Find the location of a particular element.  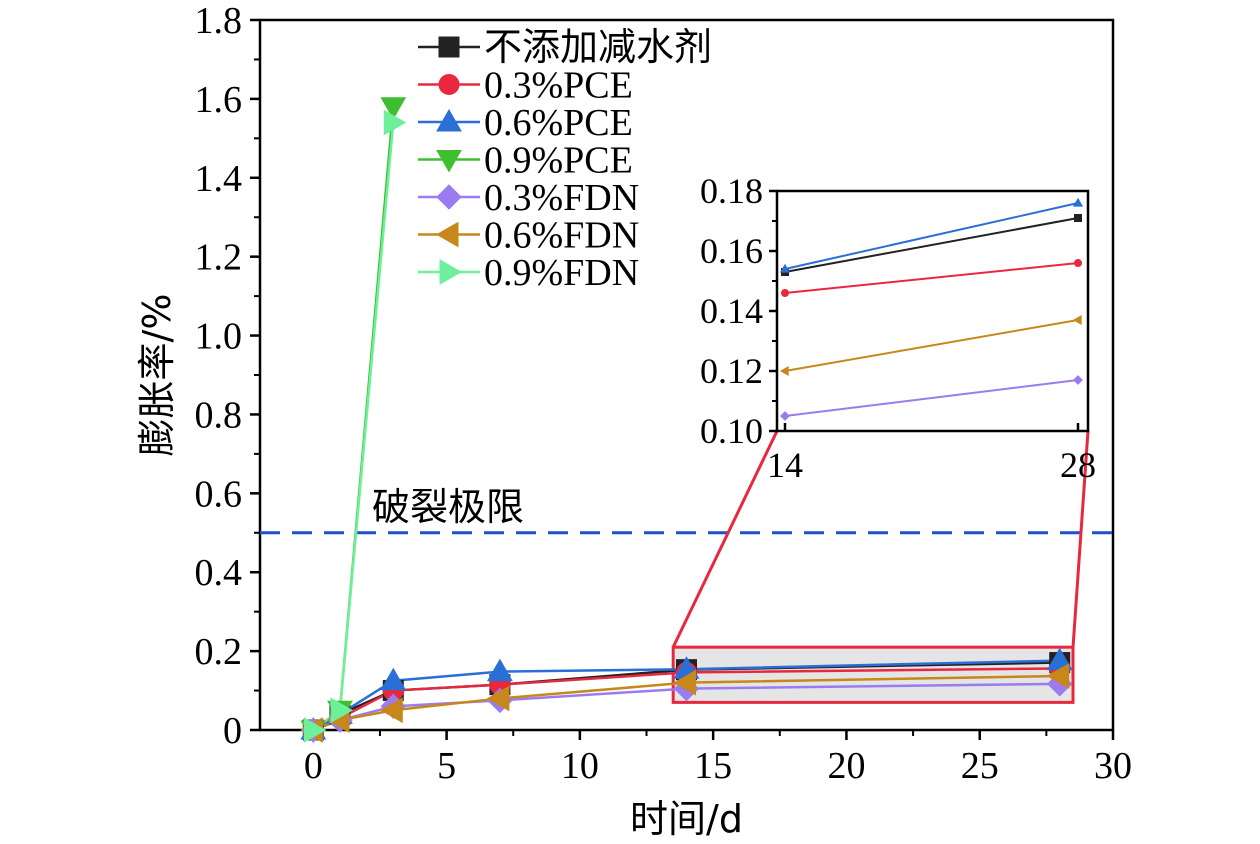

y-tick-label: 1.2 is located at coordinates (219, 258).